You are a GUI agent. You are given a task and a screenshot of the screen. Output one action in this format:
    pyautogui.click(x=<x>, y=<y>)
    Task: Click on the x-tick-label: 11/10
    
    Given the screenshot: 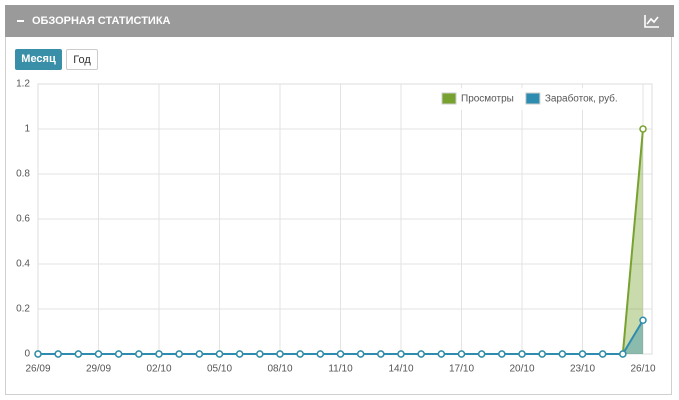 What is the action you would take?
    pyautogui.click(x=340, y=369)
    